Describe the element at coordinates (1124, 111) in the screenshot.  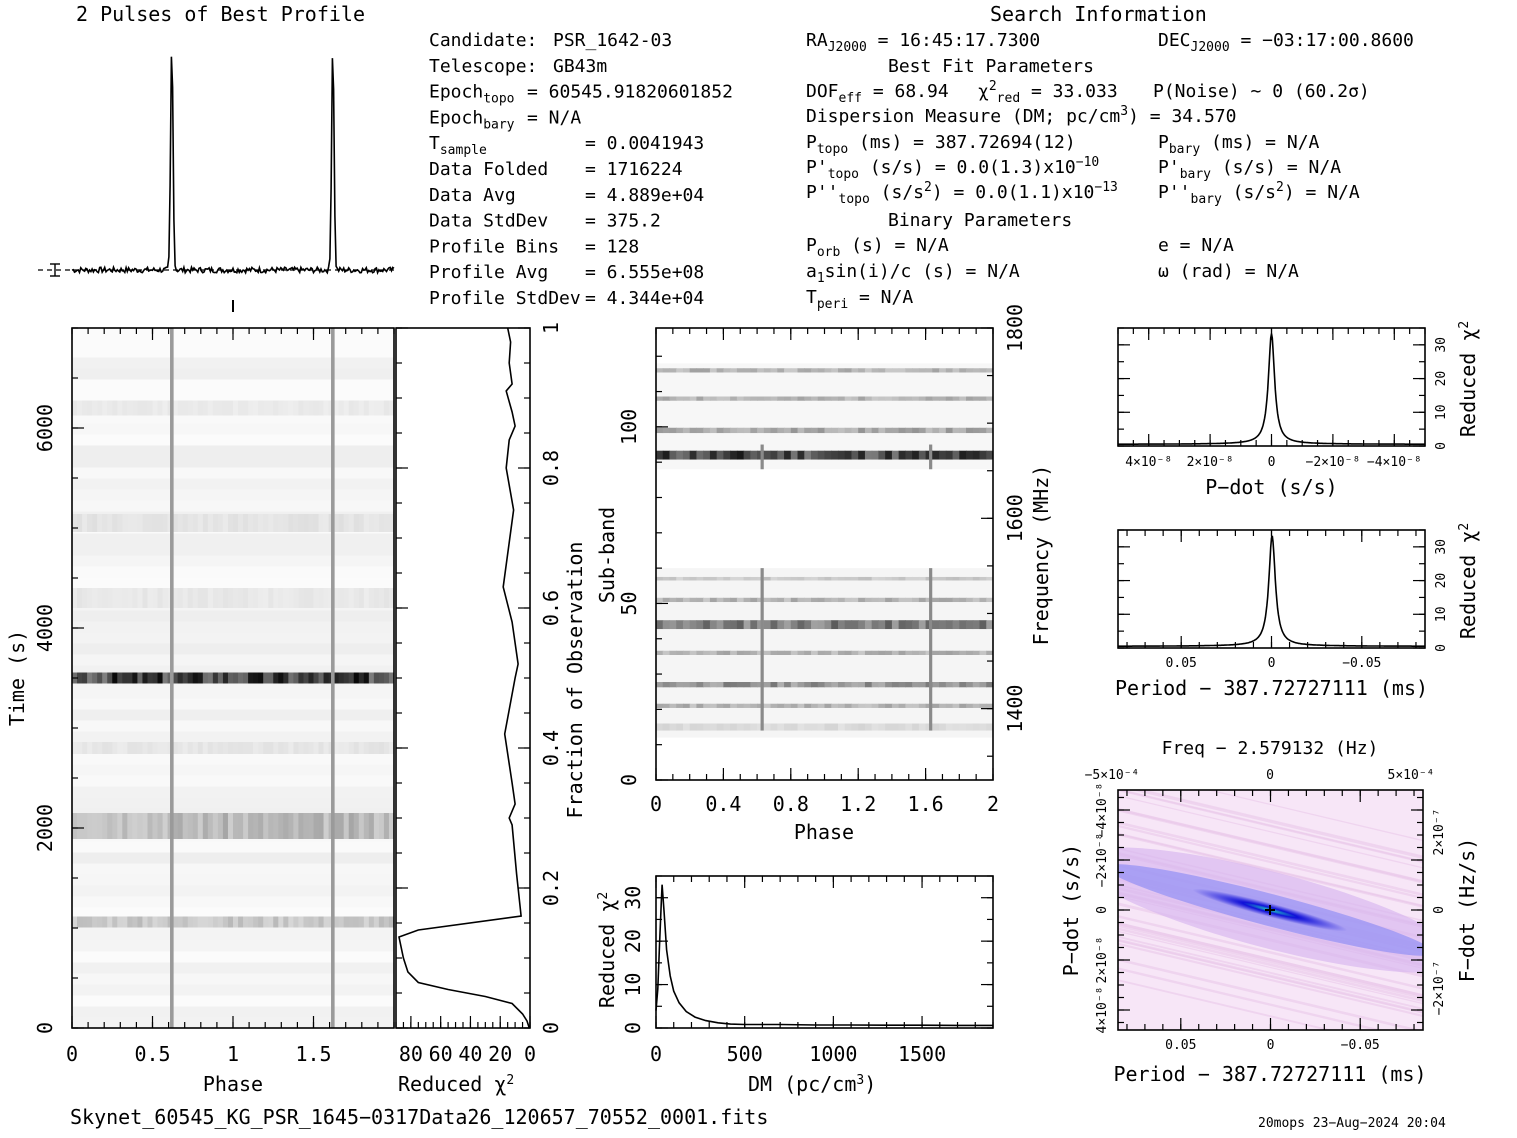
I see `label-part: 3` at that location.